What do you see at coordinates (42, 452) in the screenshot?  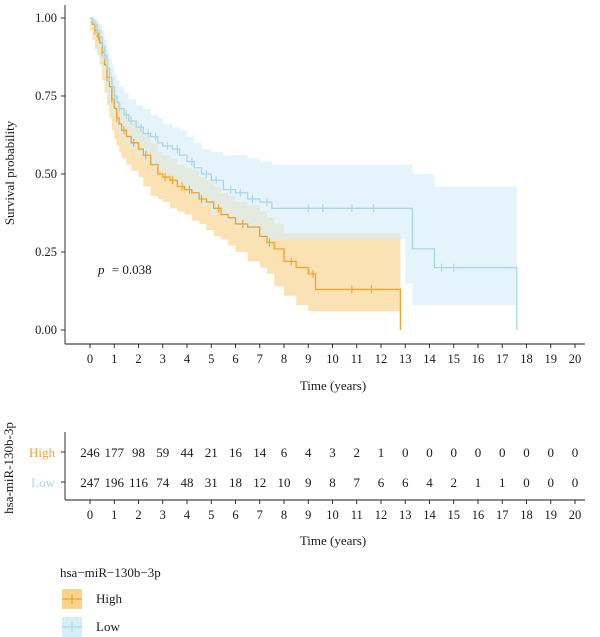 I see `risk-row-label-high: High` at bounding box center [42, 452].